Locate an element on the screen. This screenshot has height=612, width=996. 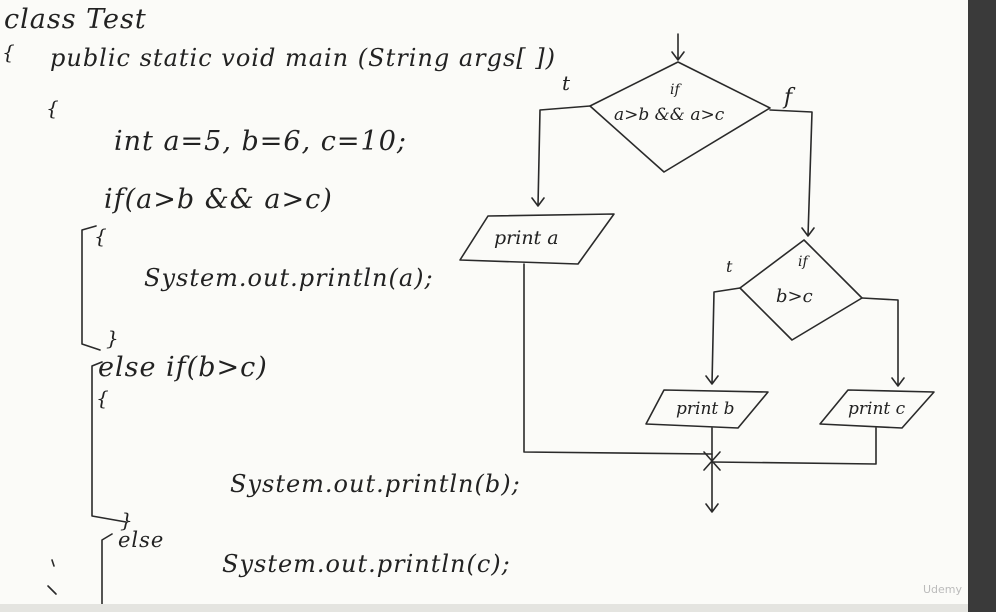
decision2-if-label: if is located at coordinates (804, 262).